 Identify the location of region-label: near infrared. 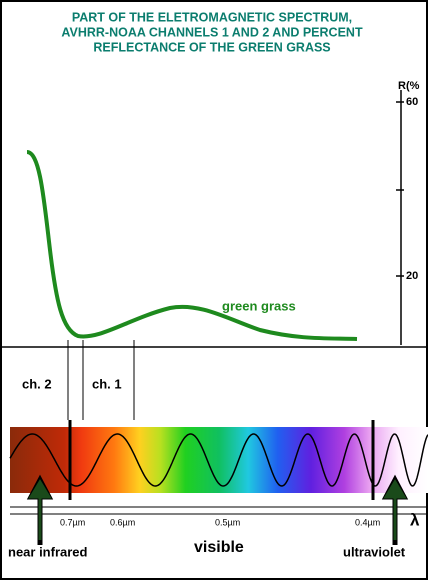
(48, 551).